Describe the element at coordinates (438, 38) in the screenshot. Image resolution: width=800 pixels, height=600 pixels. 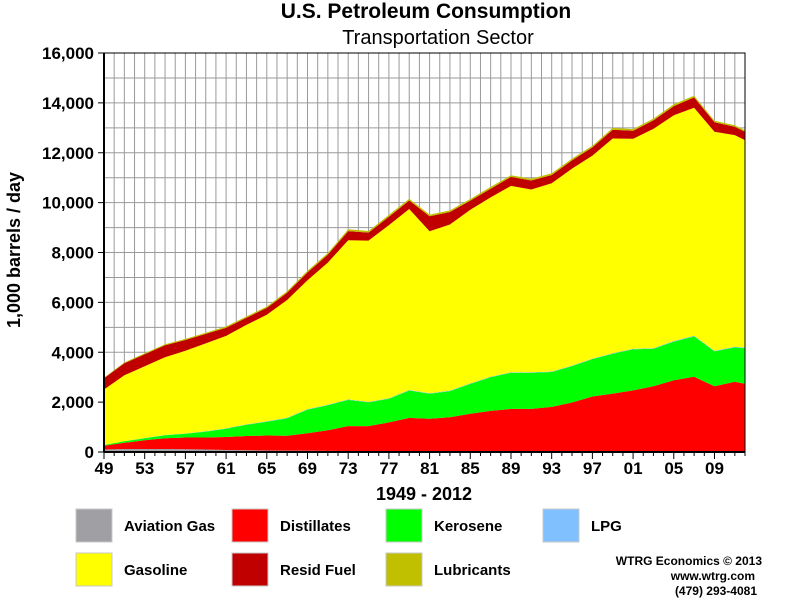
I see `chart-subtitle: Transportation Sector` at that location.